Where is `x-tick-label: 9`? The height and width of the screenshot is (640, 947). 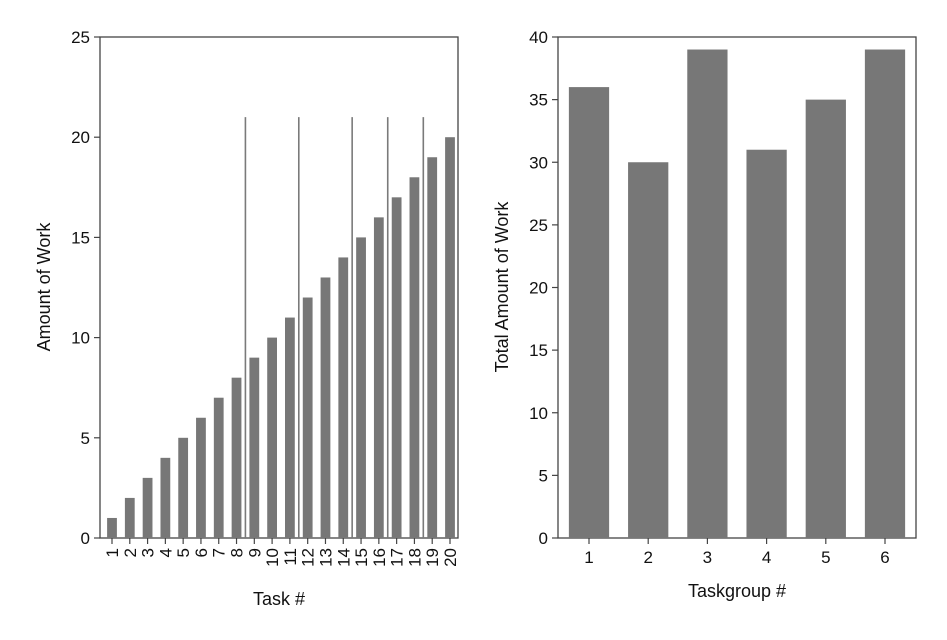 x-tick-label: 9 is located at coordinates (254, 552).